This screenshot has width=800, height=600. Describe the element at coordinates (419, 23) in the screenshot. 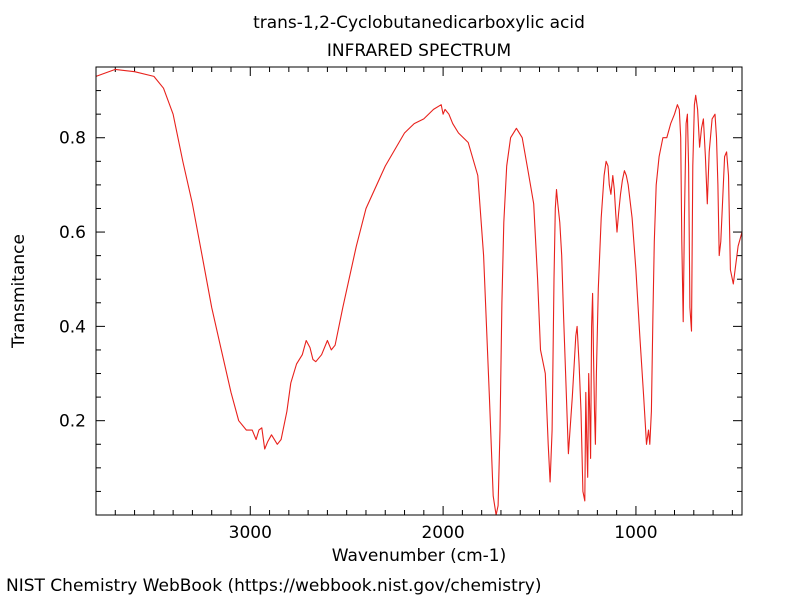

I see `chart-title: trans-1,2-Cyclobutanedicarboxylic acid` at that location.